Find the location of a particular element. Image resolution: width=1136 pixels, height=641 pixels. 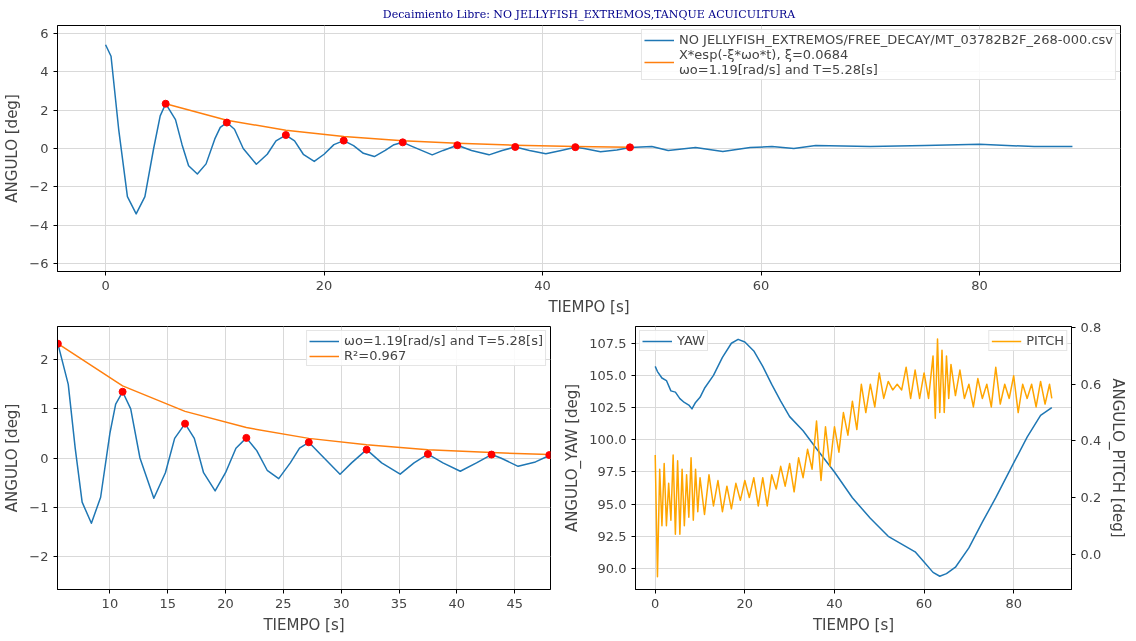

y-tick-label: 92.5 is located at coordinates (612, 536).